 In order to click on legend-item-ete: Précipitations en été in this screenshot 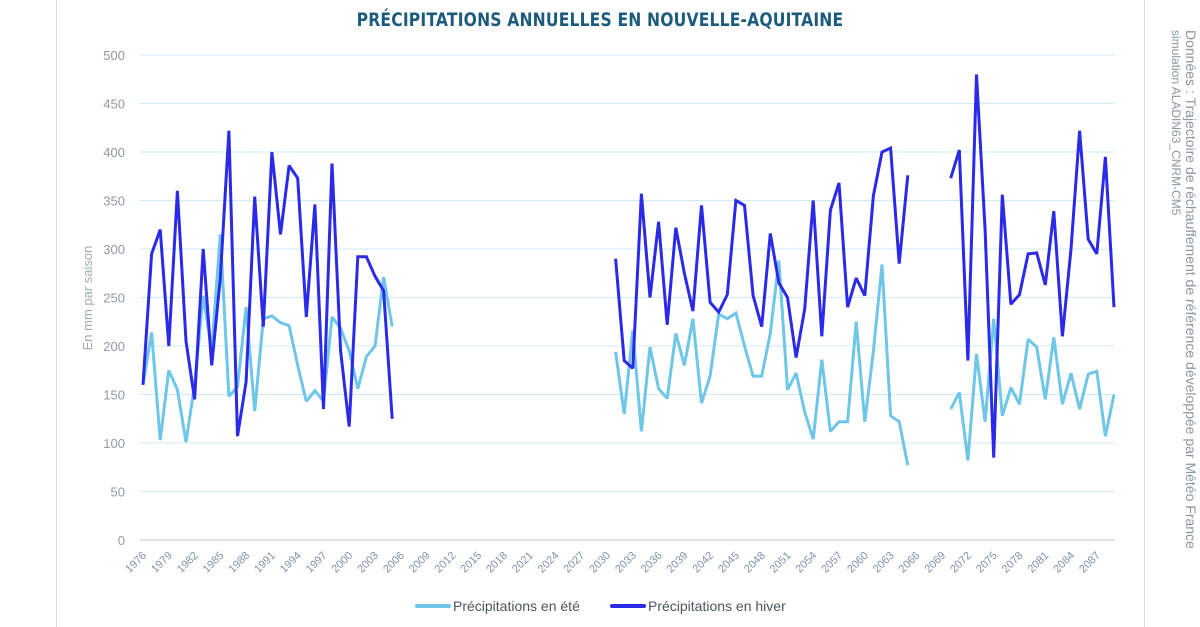, I will do `click(497, 606)`.